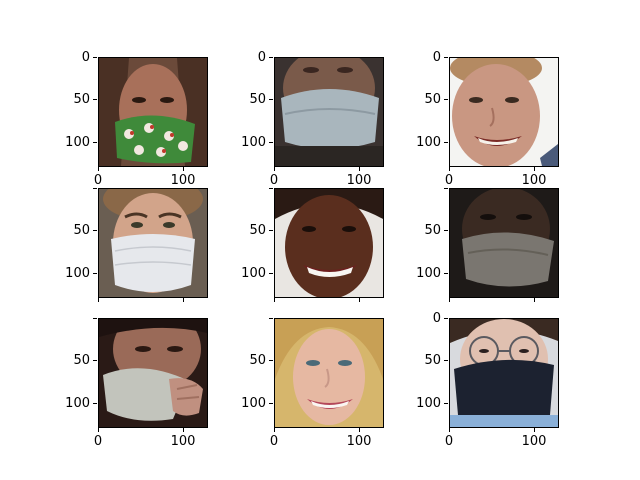 The height and width of the screenshot is (480, 640). I want to click on subplot-6: 50 100, so click(487, 245).